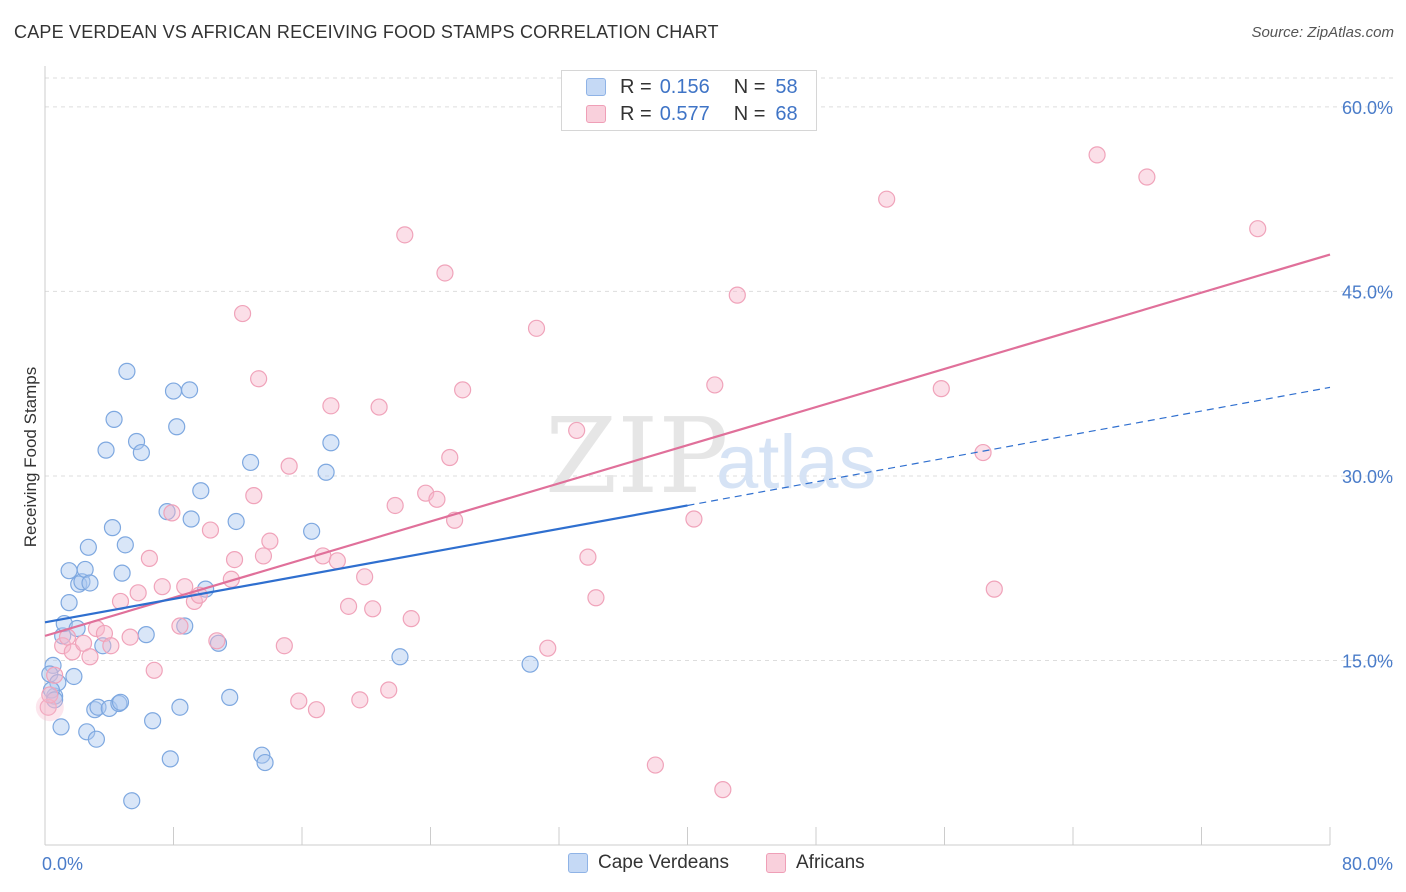 Image resolution: width=1406 pixels, height=892 pixels. I want to click on cape-verdean-trendline-extension, so click(1009, 446).